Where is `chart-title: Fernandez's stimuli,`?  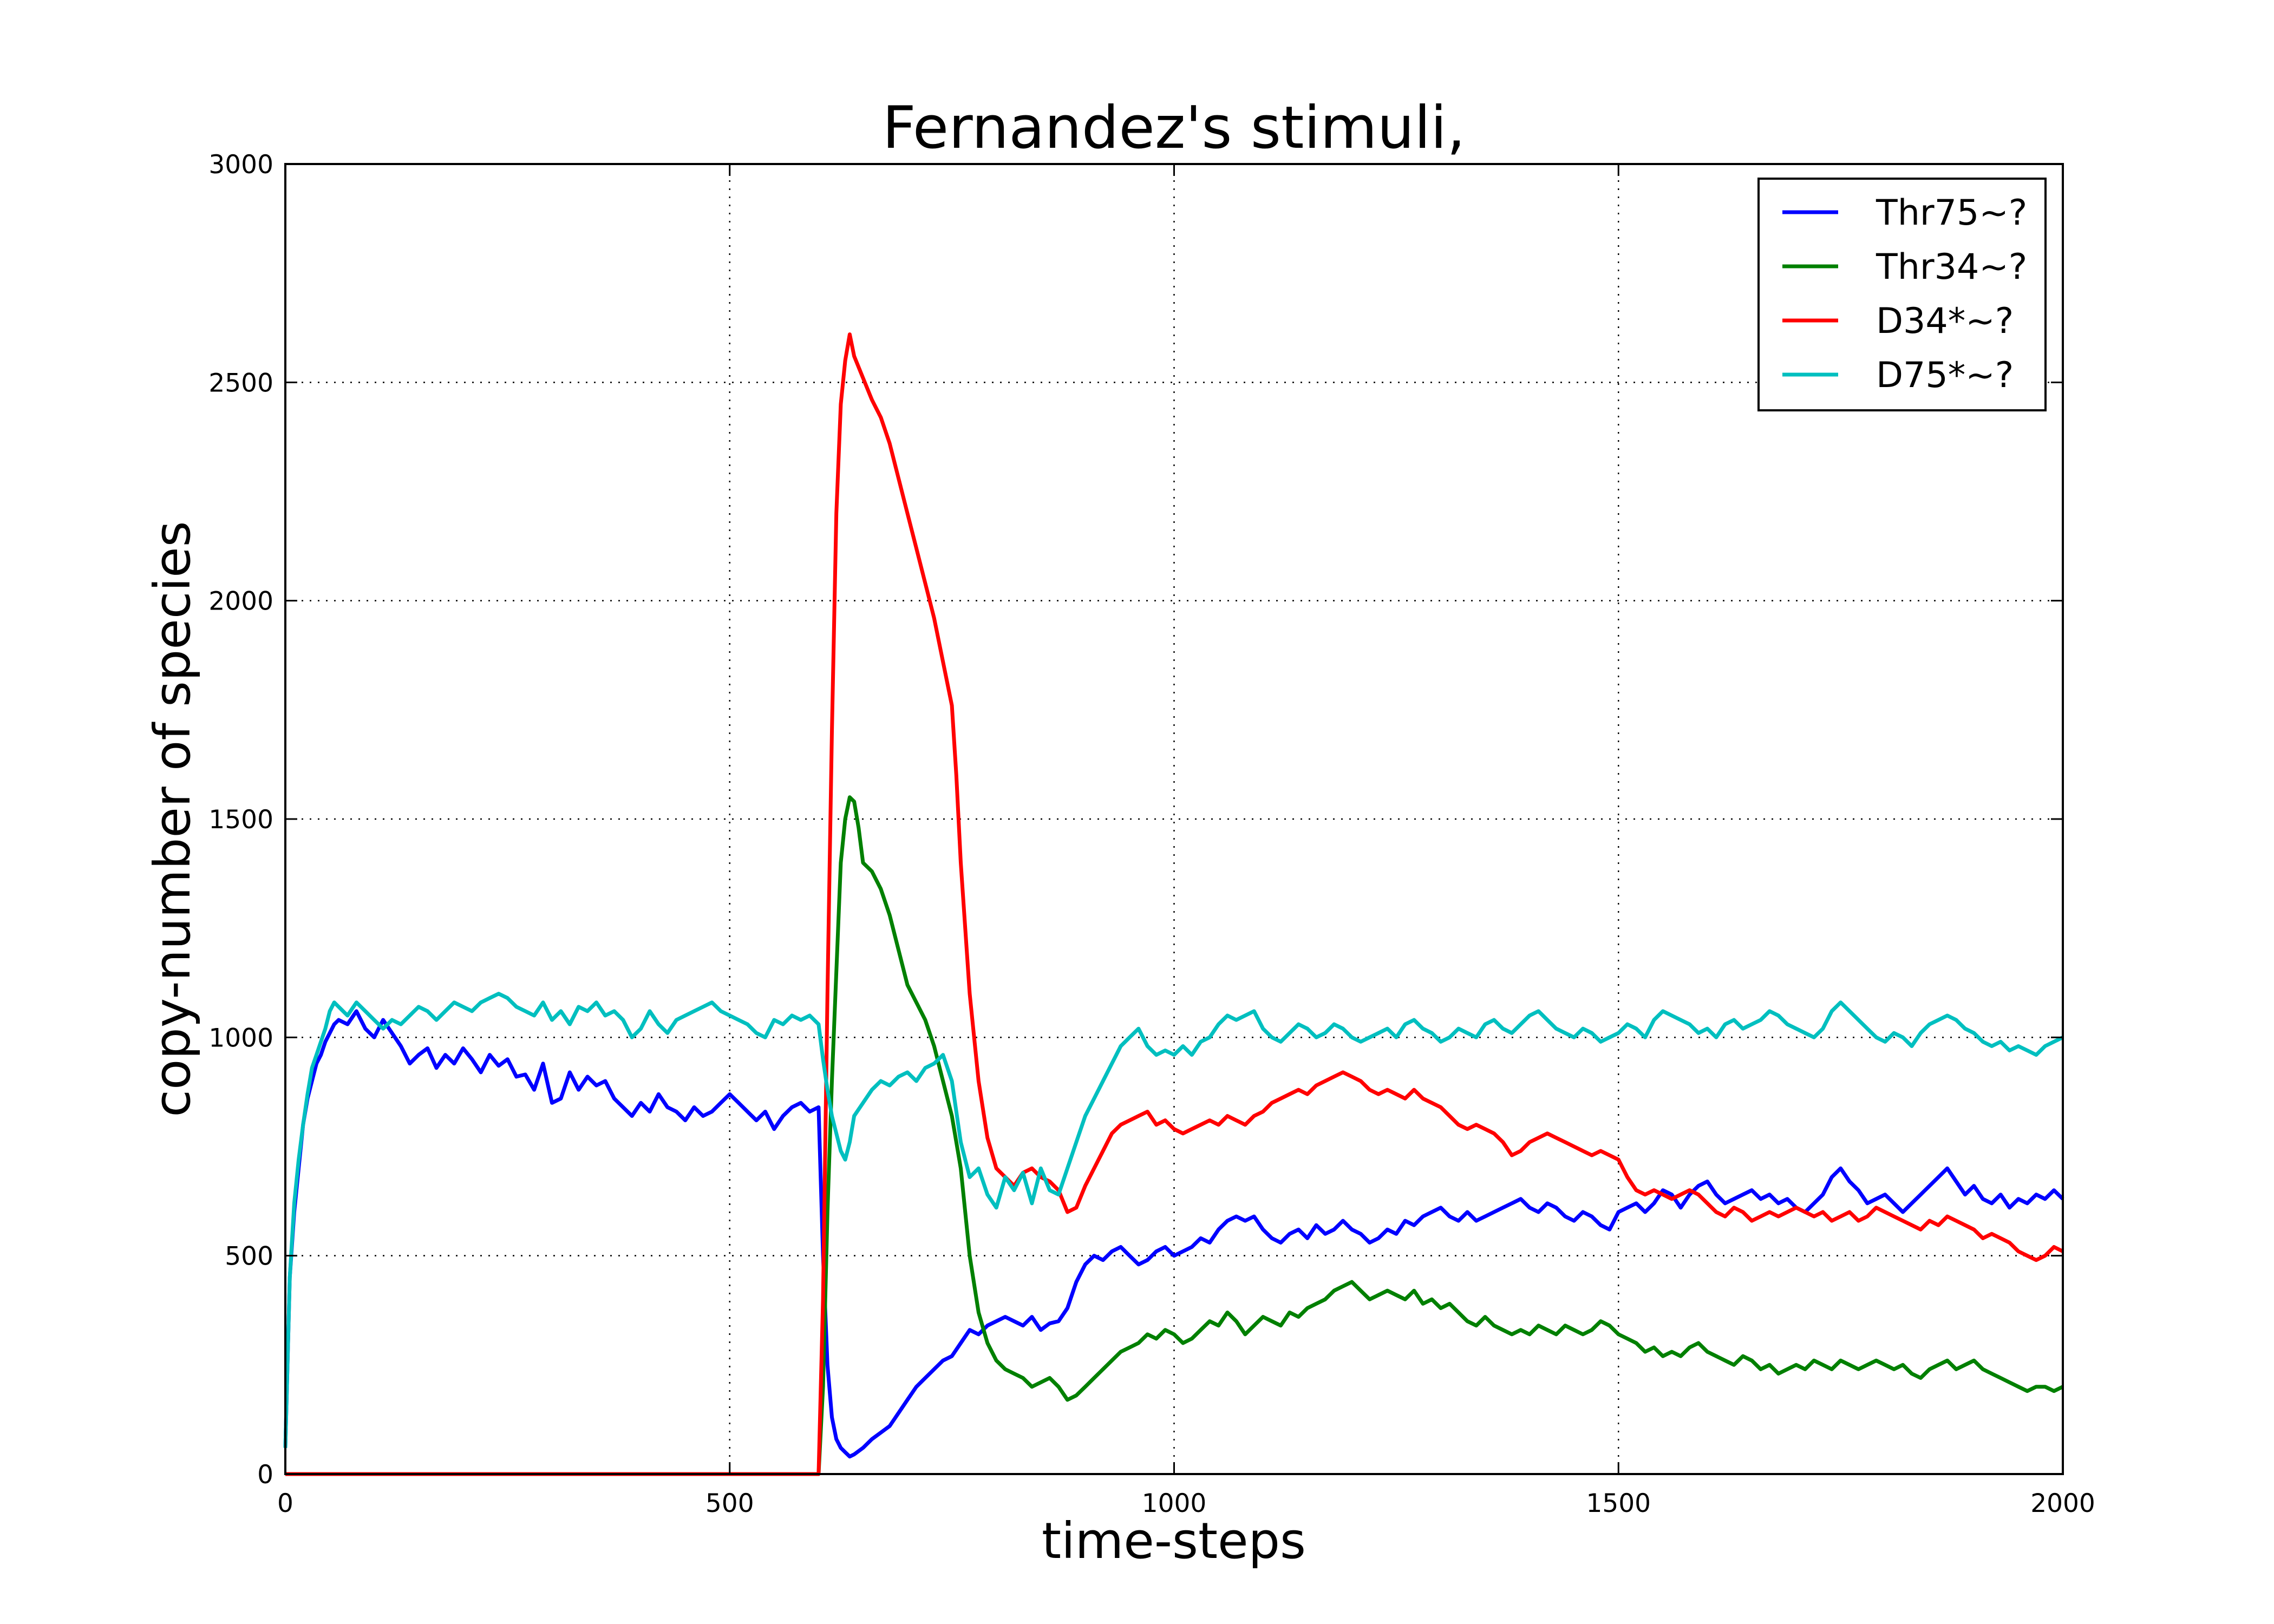 chart-title: Fernandez's stimuli, is located at coordinates (1175, 128).